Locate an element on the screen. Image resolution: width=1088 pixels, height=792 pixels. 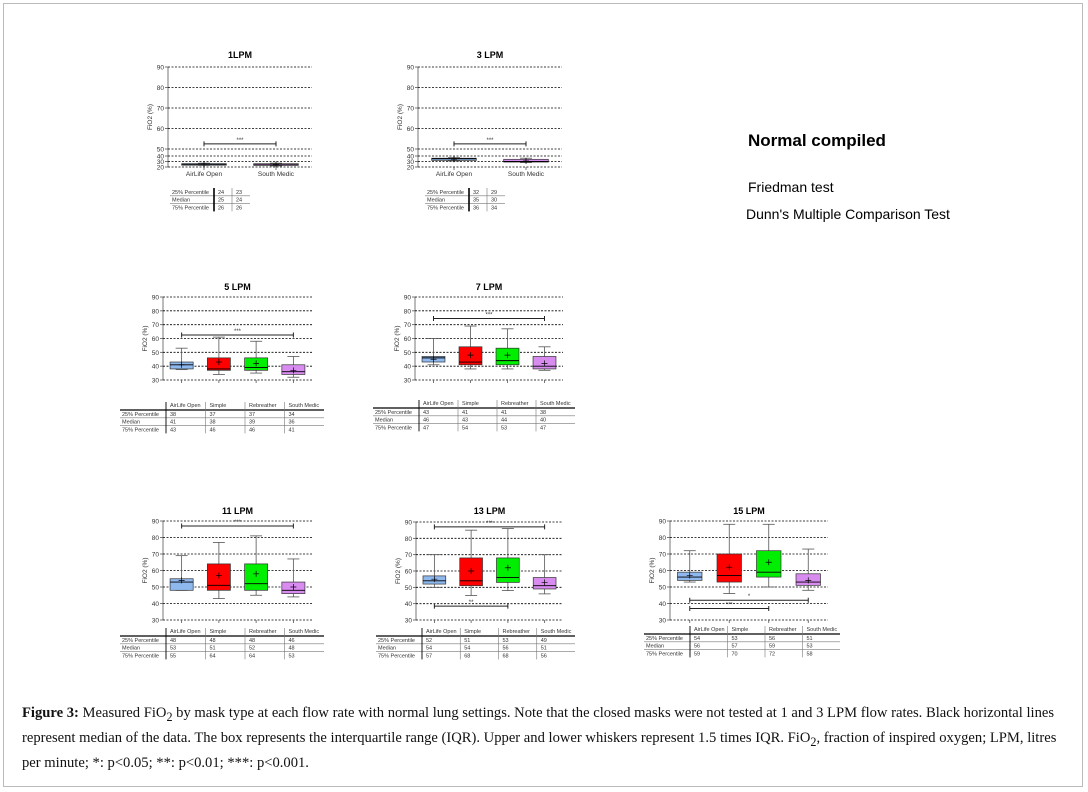
chart-title: 13 LPM is located at coordinates (490, 511).